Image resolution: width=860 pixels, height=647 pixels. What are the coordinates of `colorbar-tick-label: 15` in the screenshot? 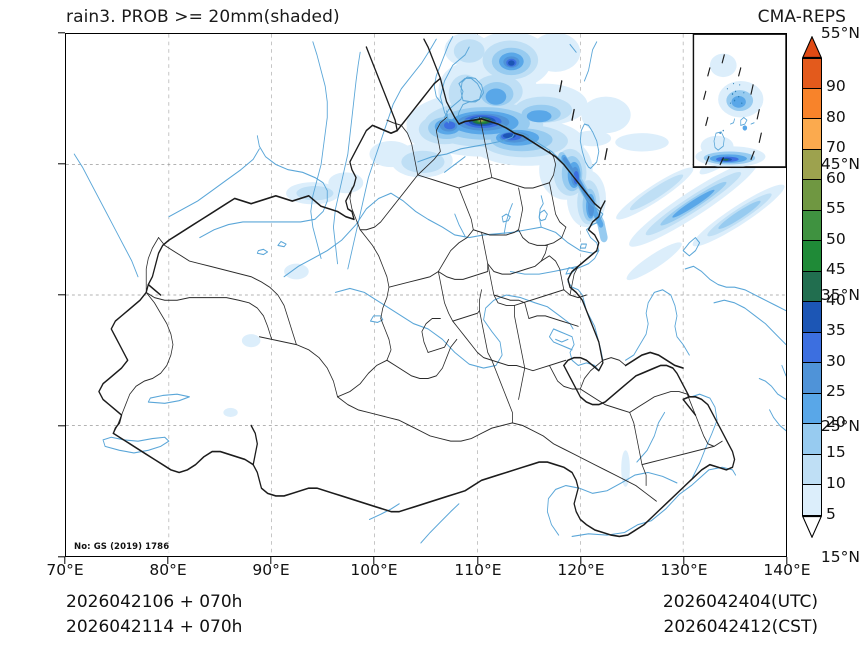 It's located at (836, 452).